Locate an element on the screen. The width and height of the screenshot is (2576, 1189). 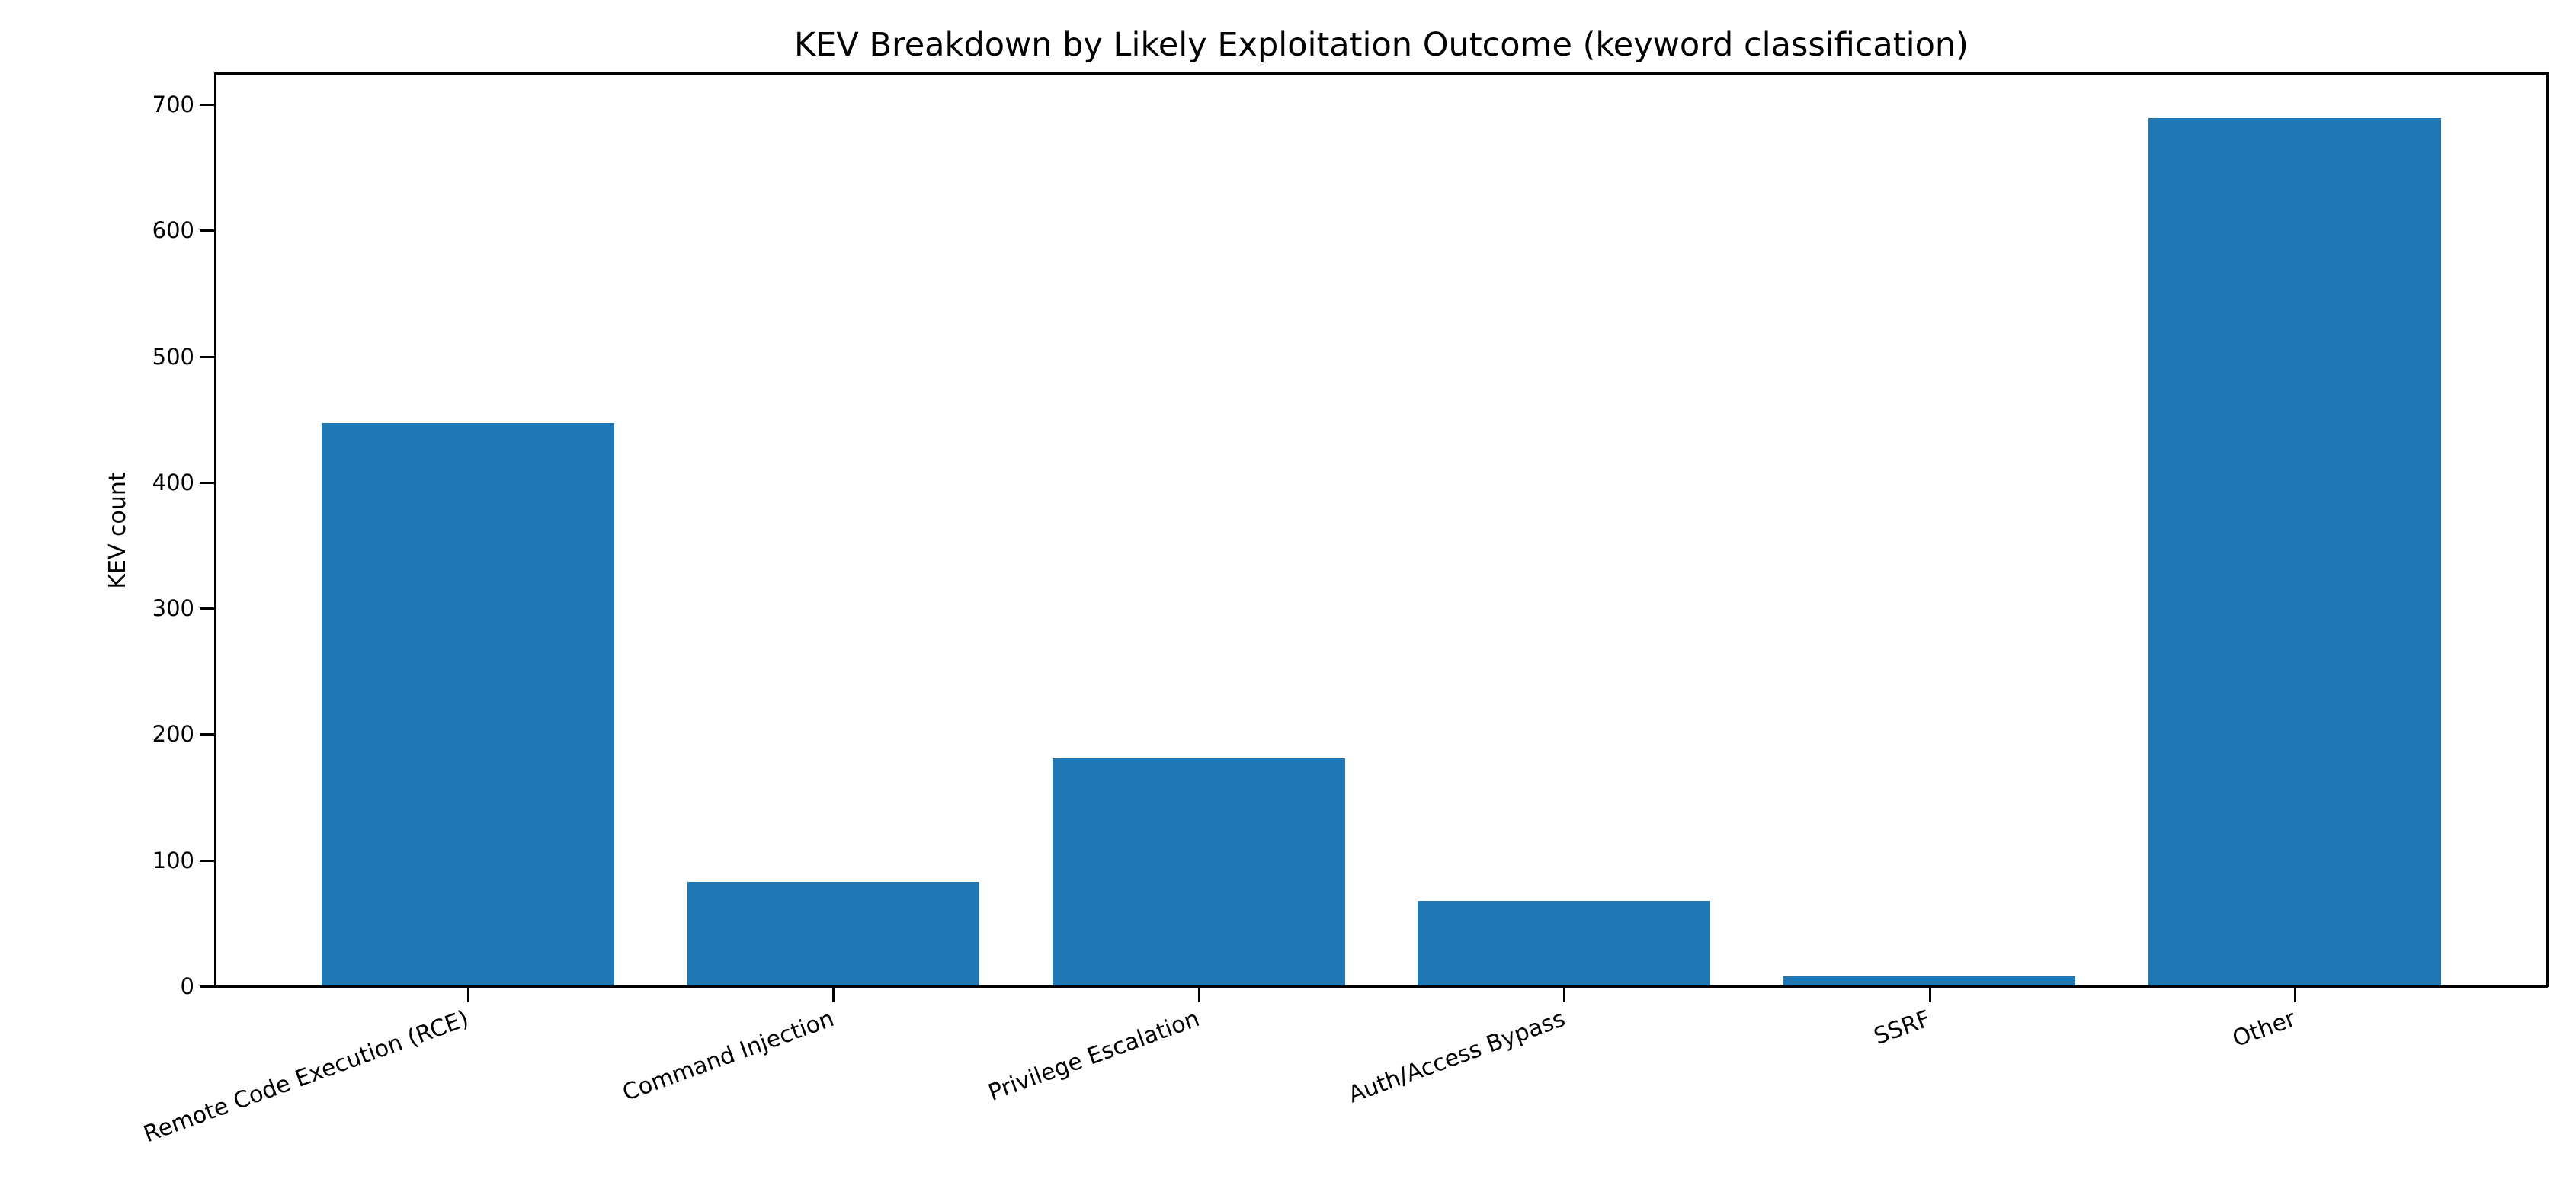
y-tick-label: 600 is located at coordinates (173, 230).